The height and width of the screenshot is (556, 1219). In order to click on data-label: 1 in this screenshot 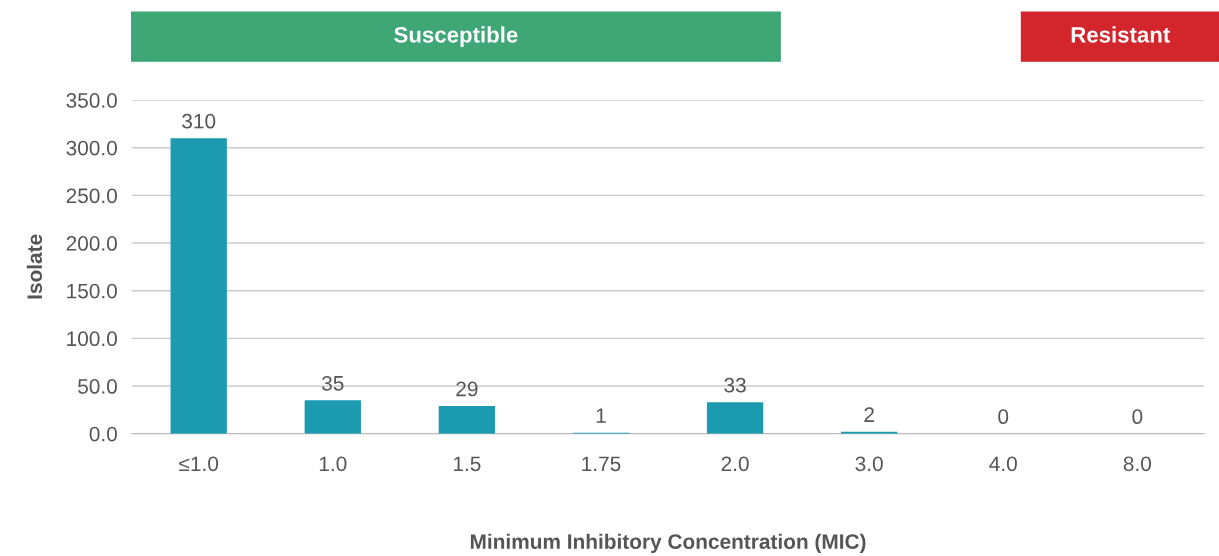, I will do `click(601, 415)`.